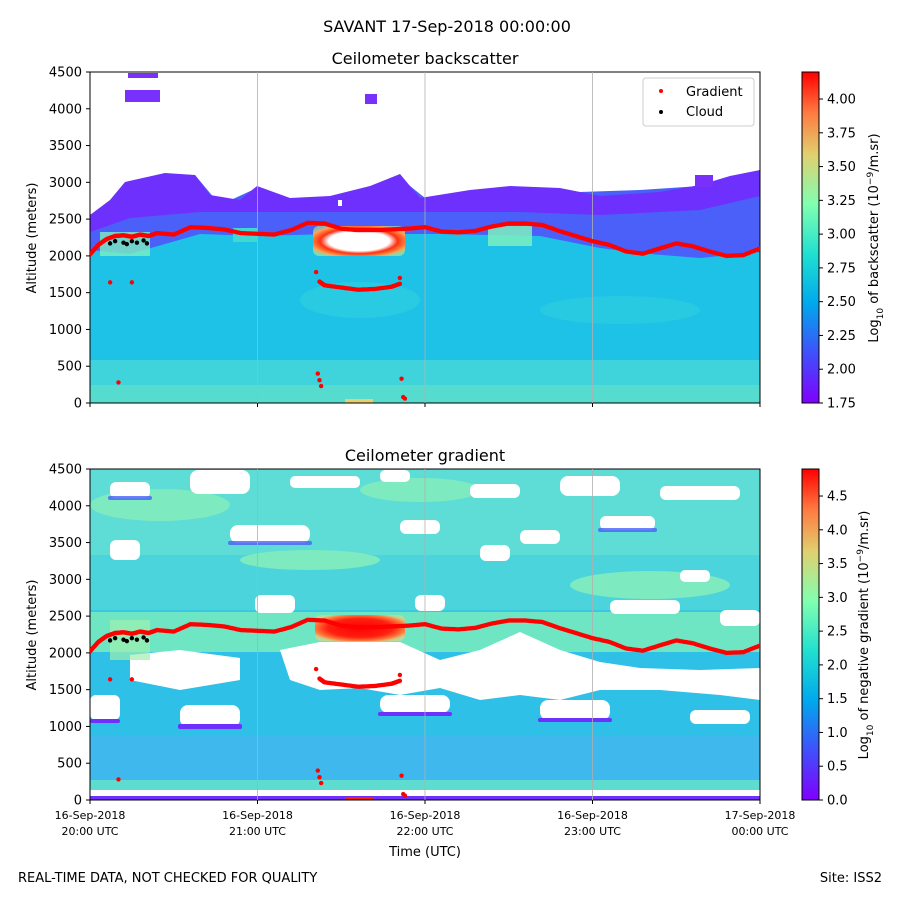 The width and height of the screenshot is (900, 904). What do you see at coordinates (89, 831) in the screenshot?
I see `x-tick-time: 20:00 UTC` at bounding box center [89, 831].